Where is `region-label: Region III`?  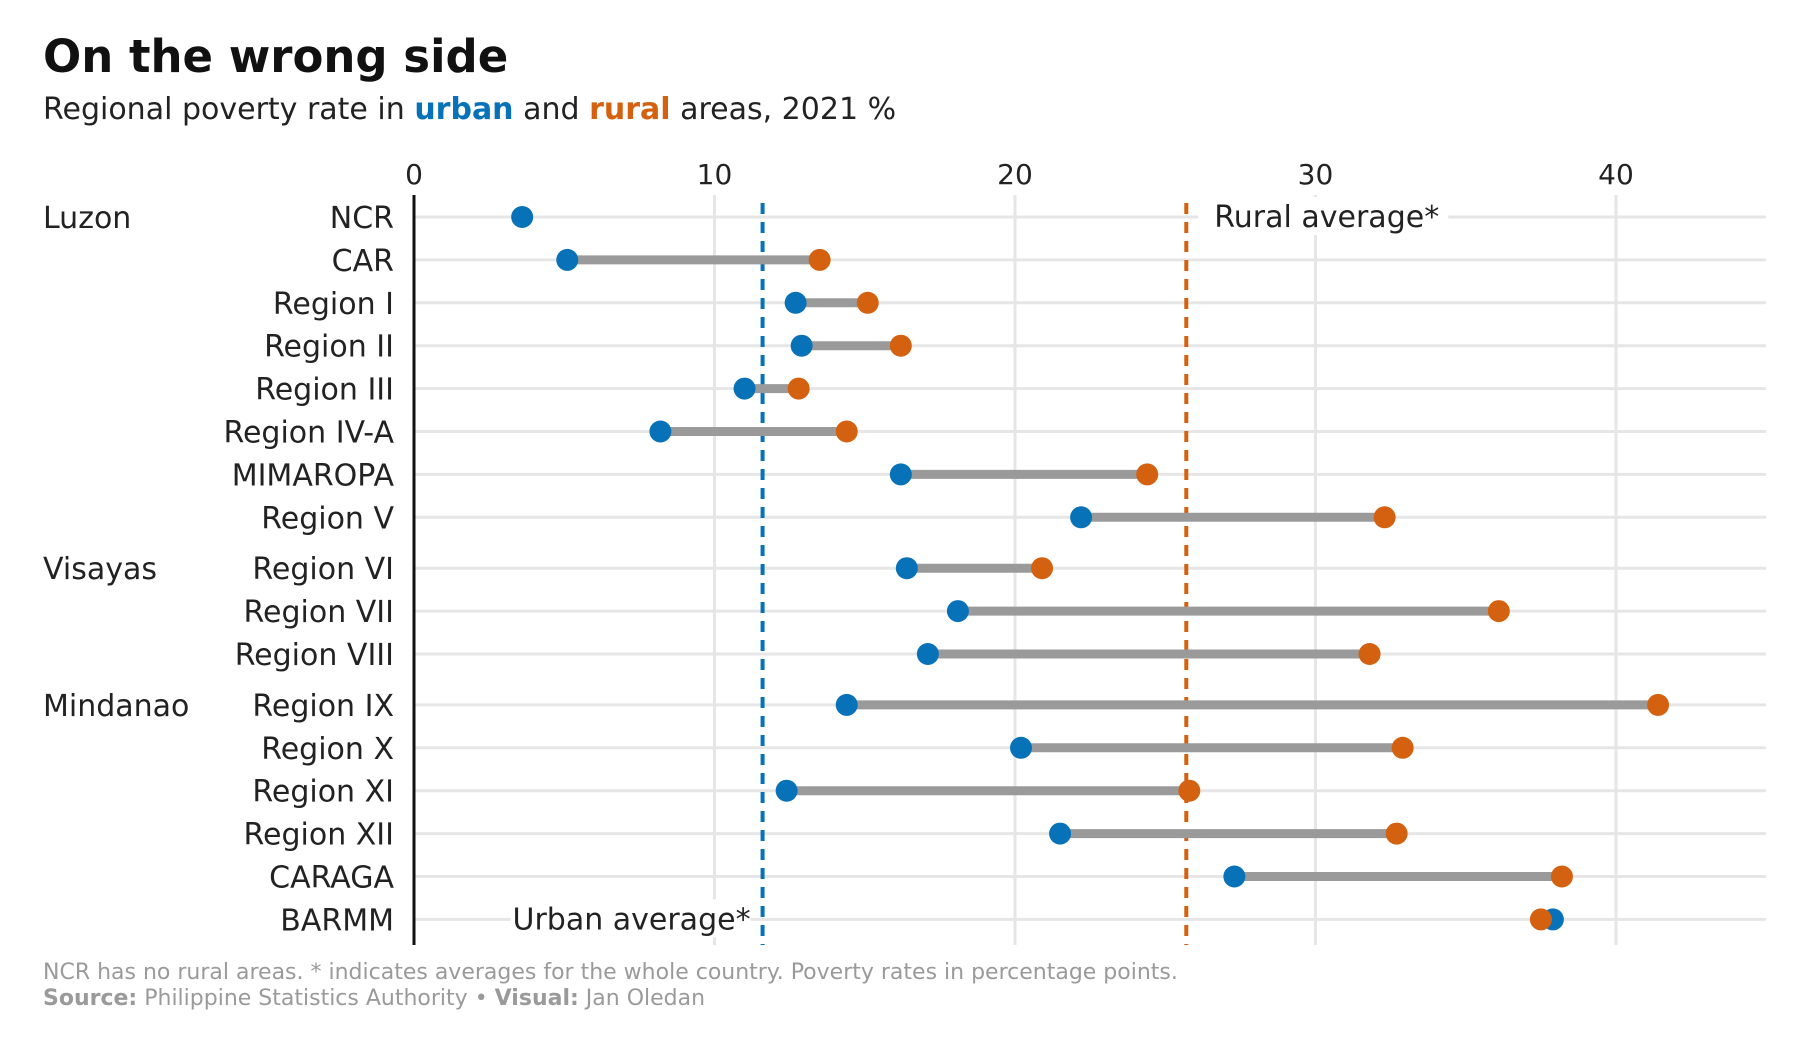 region-label: Region III is located at coordinates (324, 390).